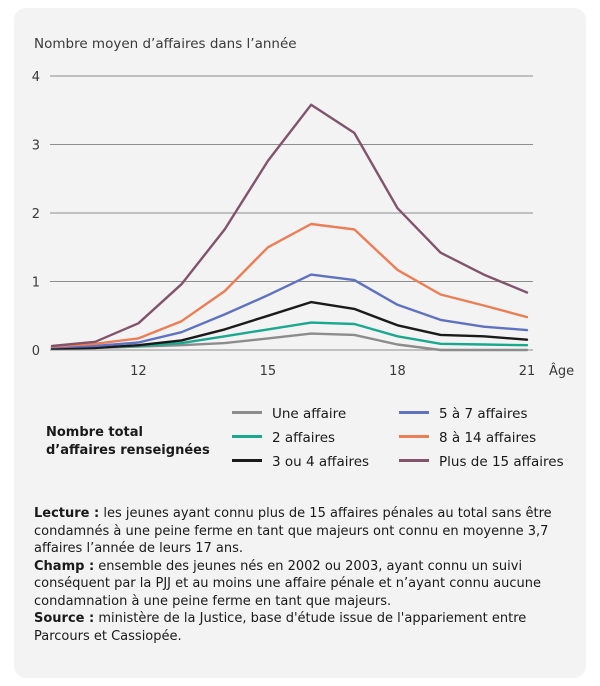 The width and height of the screenshot is (600, 686). I want to click on x-axis-label: Âge, so click(561, 371).